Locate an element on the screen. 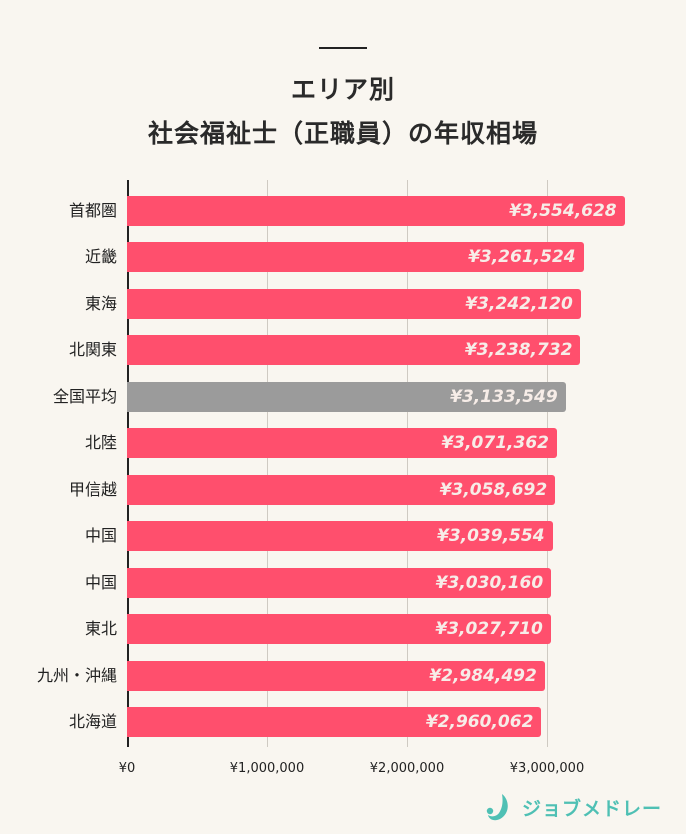  bar: ¥3,242,120 is located at coordinates (354, 303).